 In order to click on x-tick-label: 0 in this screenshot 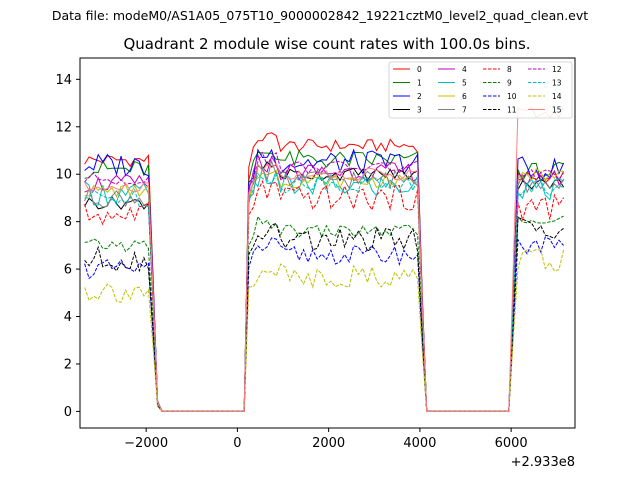, I will do `click(237, 443)`.